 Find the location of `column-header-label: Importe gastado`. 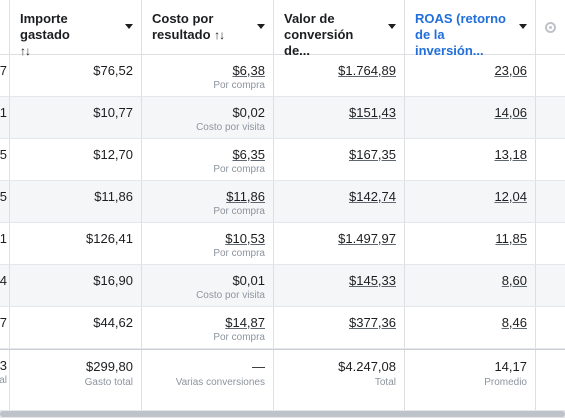

column-header-label: Importe gastado is located at coordinates (45, 26).